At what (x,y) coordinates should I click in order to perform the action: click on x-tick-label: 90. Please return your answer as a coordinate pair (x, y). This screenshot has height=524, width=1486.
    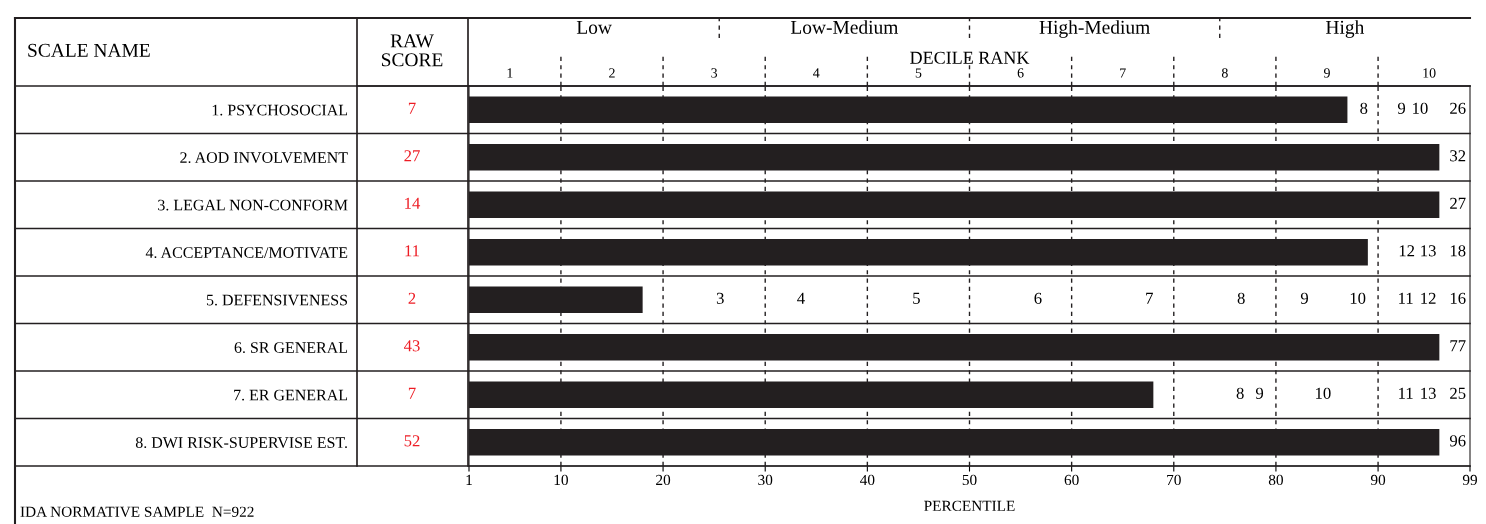
    Looking at the image, I should click on (1378, 480).